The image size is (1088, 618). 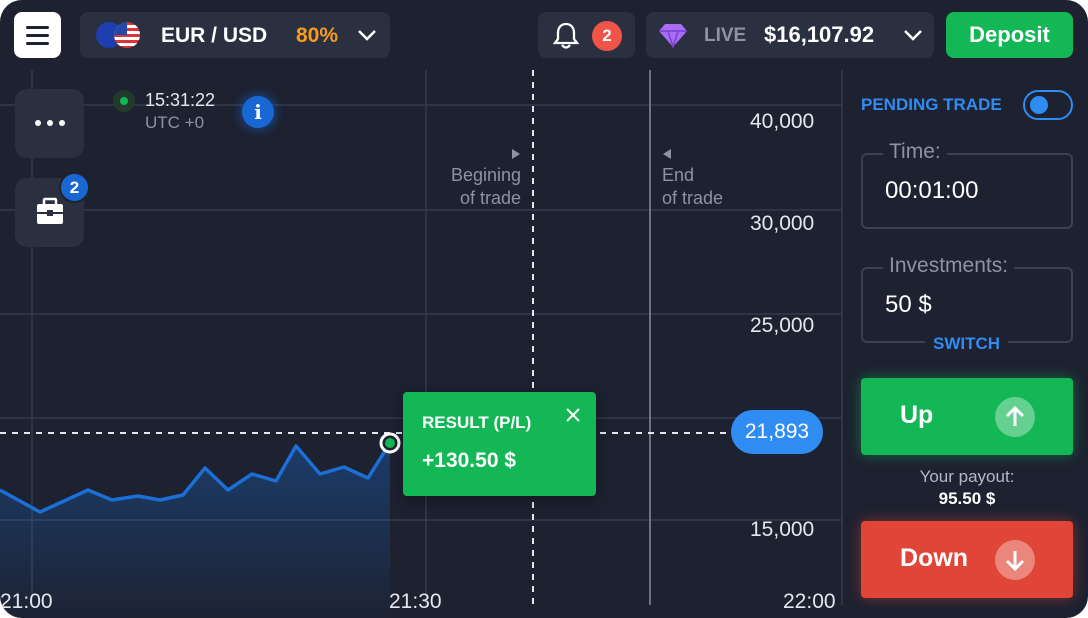 I want to click on more-dots-icon, so click(x=50, y=123).